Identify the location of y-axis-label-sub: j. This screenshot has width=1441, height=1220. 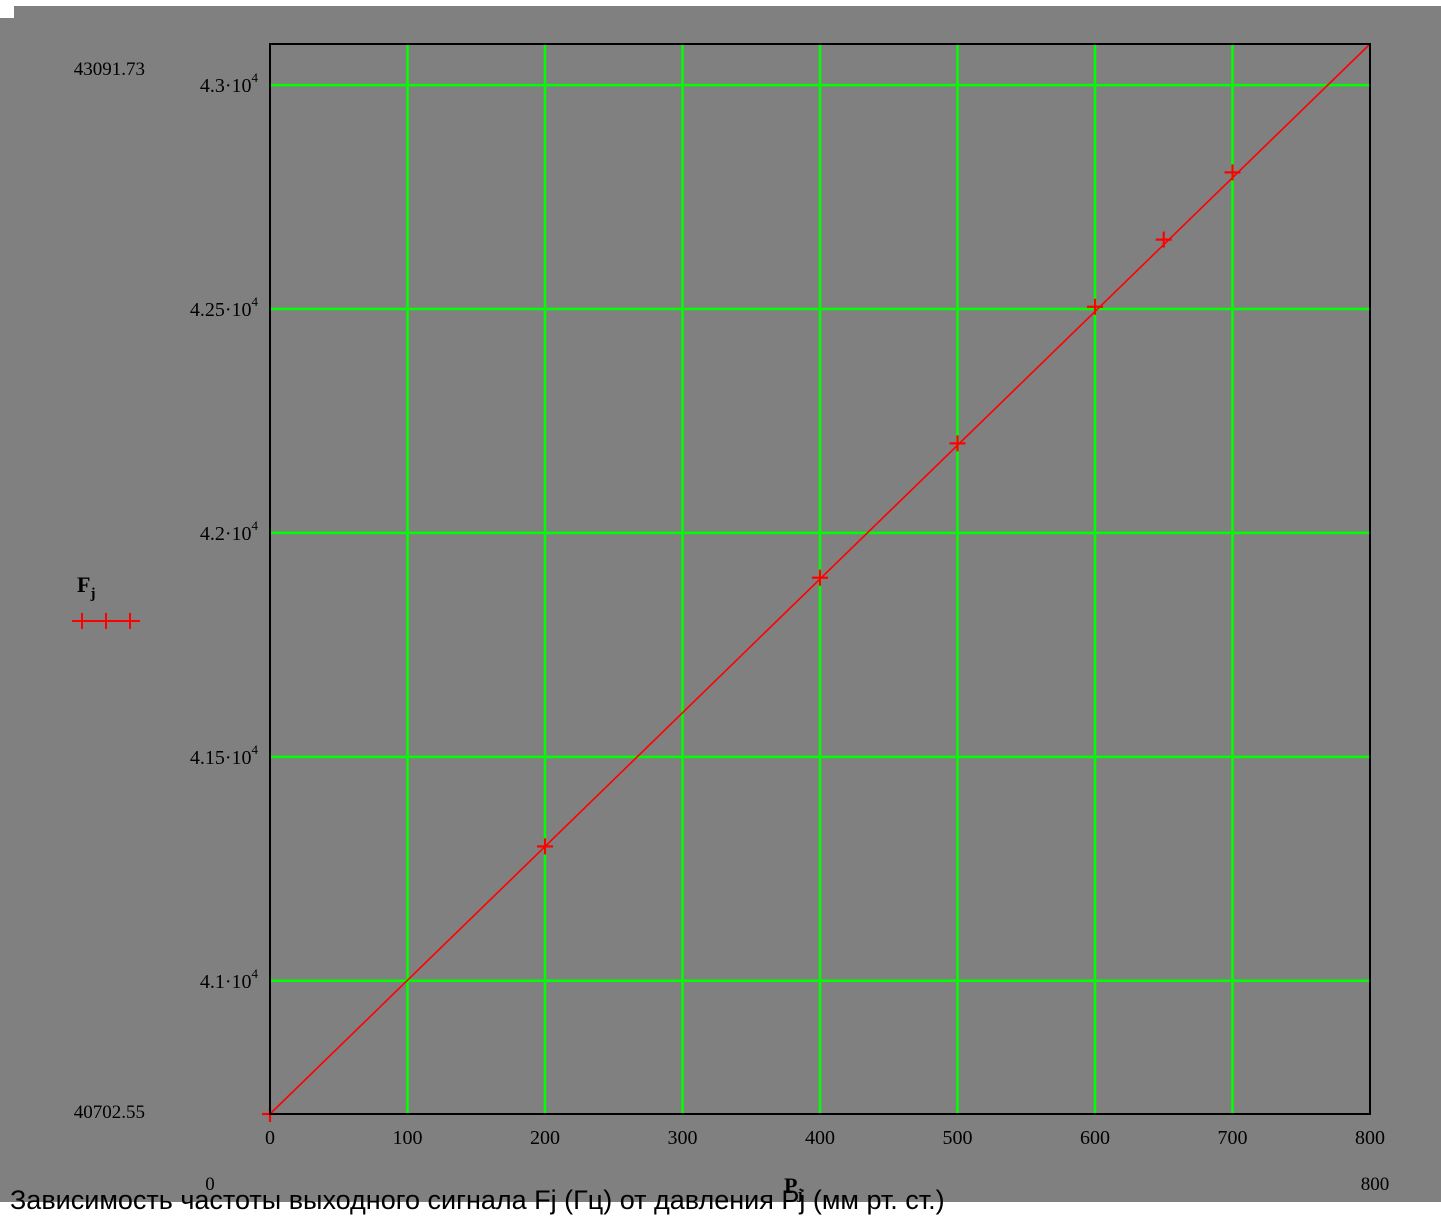
(92, 594).